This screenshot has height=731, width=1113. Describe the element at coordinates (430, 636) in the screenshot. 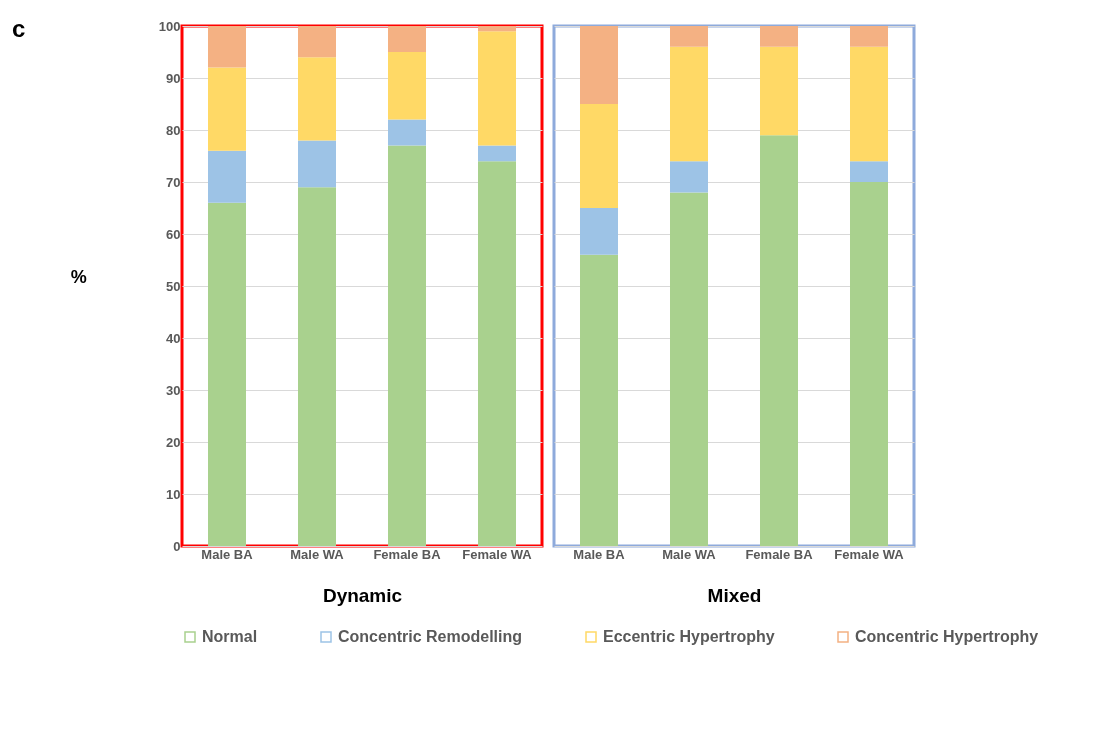

I see `legend-label: Concentric Remodelling` at that location.